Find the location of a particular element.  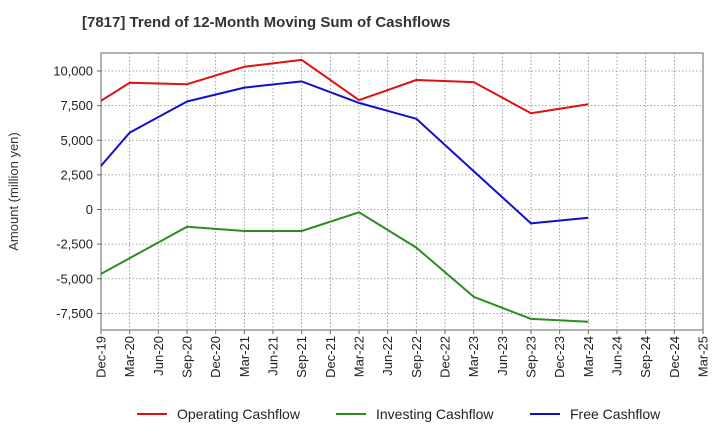

x-tick-label: Mar-25 is located at coordinates (703, 356).